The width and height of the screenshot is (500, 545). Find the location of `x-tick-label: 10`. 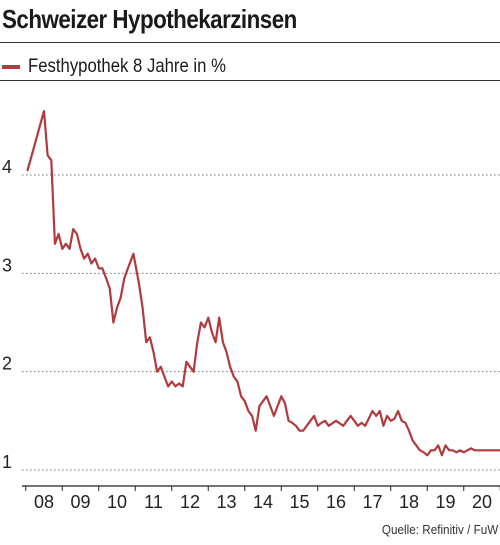

x-tick-label: 10 is located at coordinates (117, 502).